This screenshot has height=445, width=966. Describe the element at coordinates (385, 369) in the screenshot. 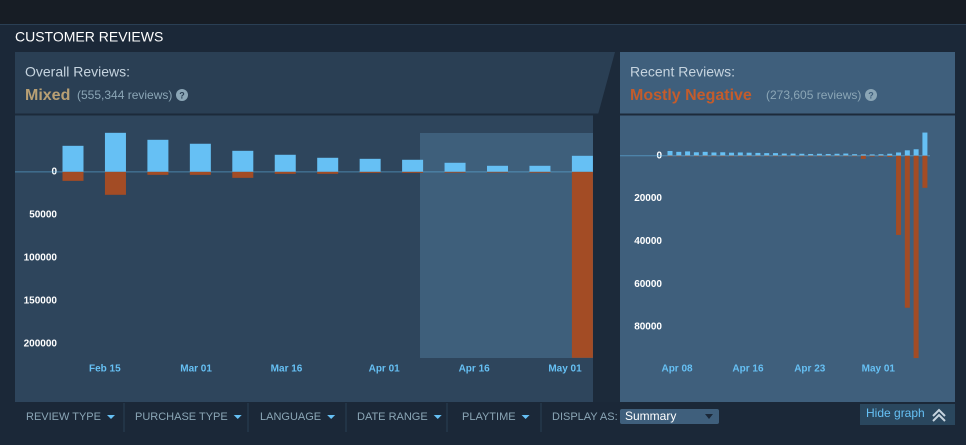

I see `x-tick-label: Apr 01` at that location.